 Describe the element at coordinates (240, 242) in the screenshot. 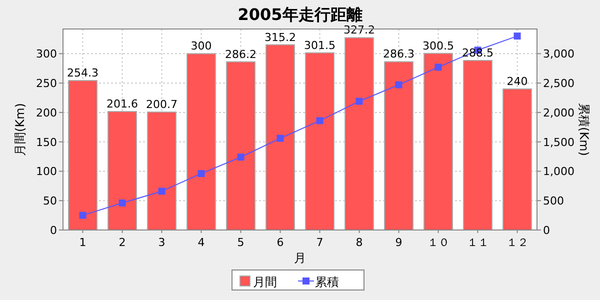

I see `x-tick-label: 5` at that location.